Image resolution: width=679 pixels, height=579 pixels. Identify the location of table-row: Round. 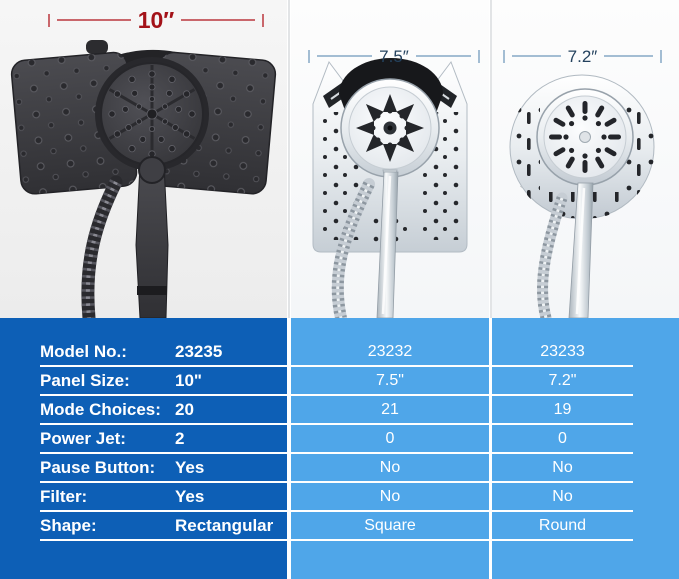
(562, 526).